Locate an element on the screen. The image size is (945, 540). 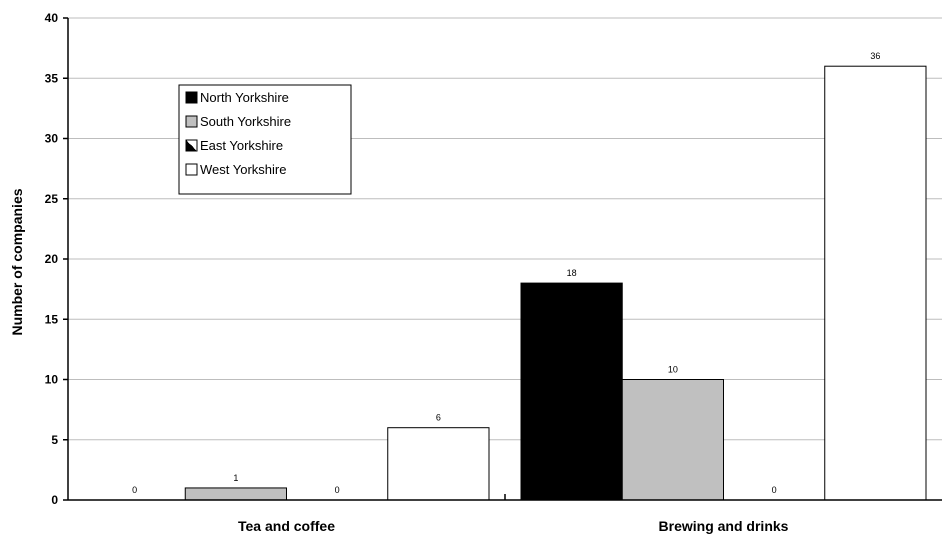
x-category-label: Brewing and drinks is located at coordinates (724, 526).